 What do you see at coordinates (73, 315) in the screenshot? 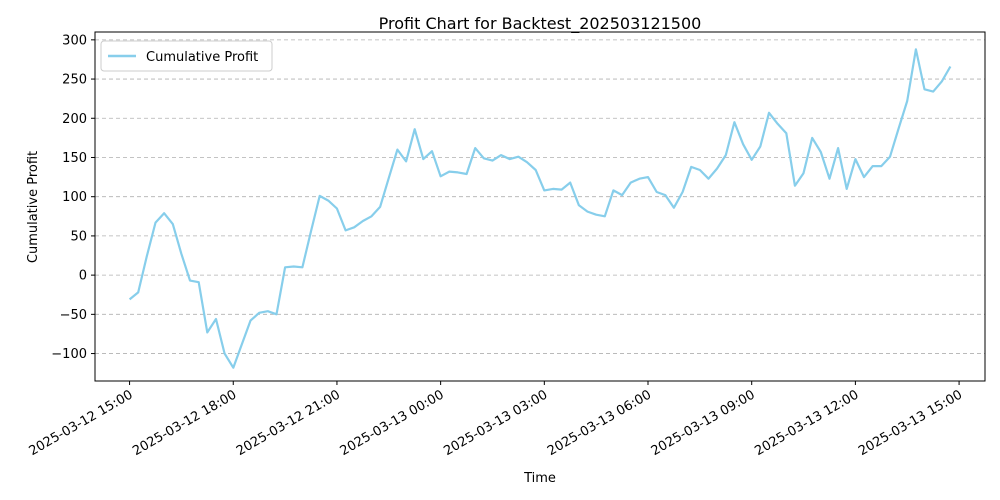
I see `y-tick-label: −50` at bounding box center [73, 315].